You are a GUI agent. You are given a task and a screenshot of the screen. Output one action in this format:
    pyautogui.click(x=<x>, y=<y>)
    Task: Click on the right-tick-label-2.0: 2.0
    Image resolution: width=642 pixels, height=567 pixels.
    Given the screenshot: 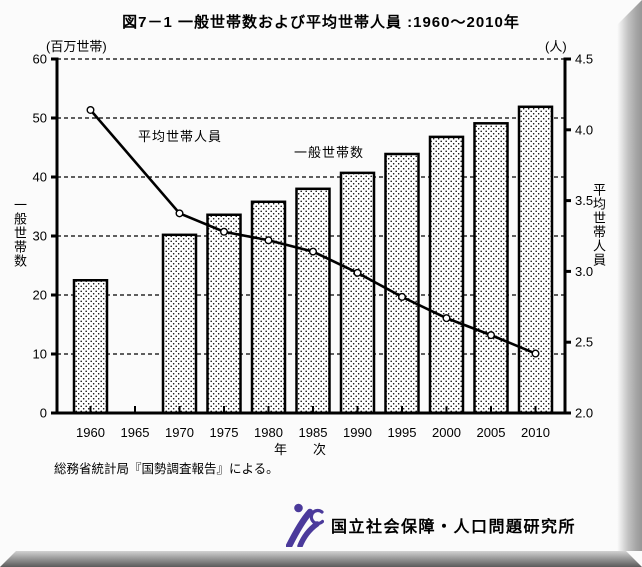 What is the action you would take?
    pyautogui.click(x=584, y=413)
    